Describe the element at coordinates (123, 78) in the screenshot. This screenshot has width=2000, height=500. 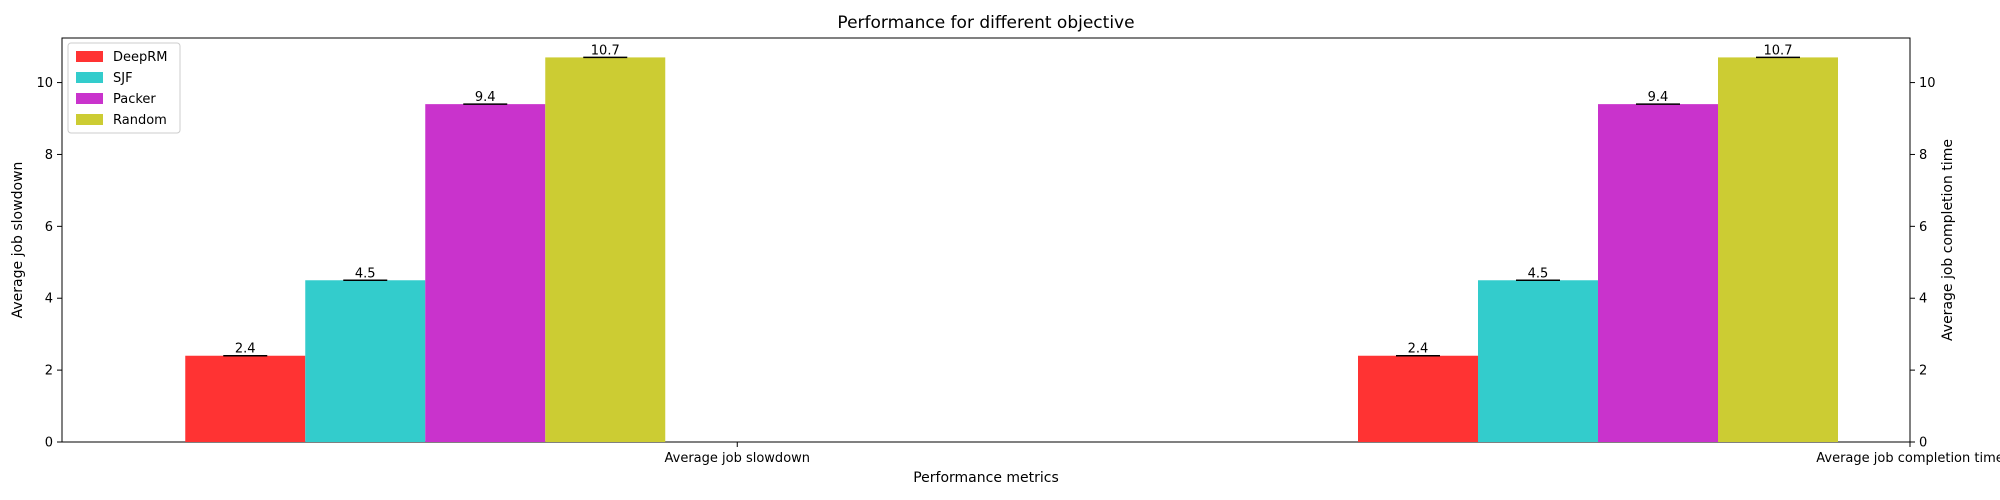
I see `legend-label-sjf: SJF` at that location.